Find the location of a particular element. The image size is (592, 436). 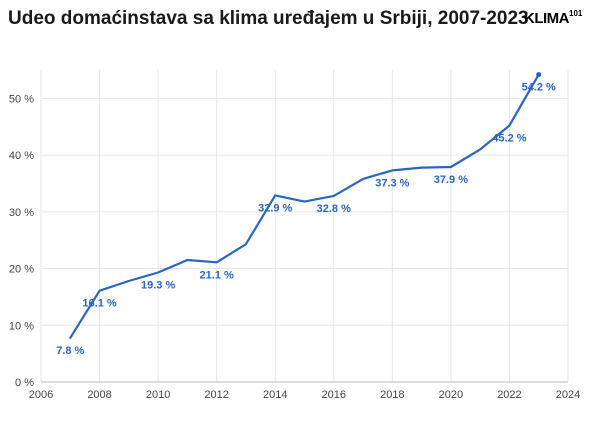

y-tick-label: 20 % is located at coordinates (21, 270).